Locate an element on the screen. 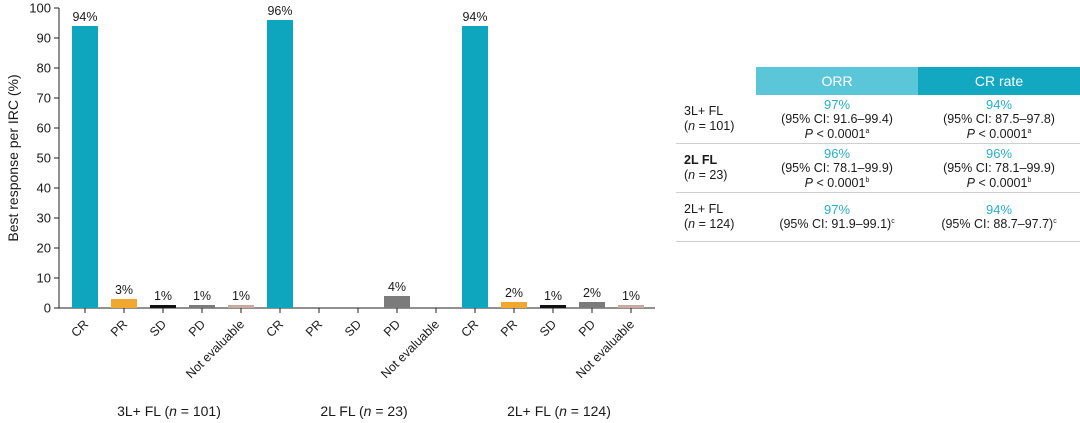 The height and width of the screenshot is (423, 1080). row-label: 2L FL (n = 23) is located at coordinates (716, 168).